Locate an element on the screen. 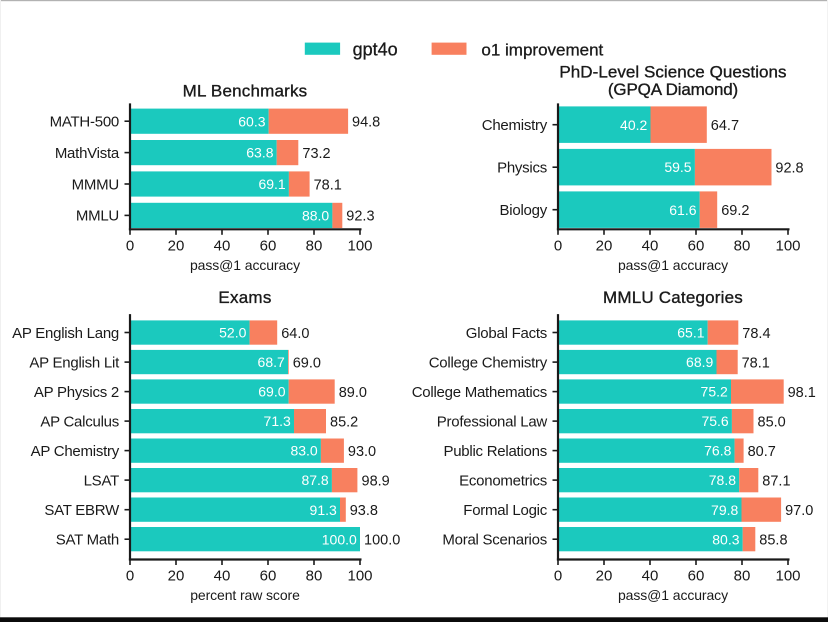  svg-text: Biology is located at coordinates (524, 210).